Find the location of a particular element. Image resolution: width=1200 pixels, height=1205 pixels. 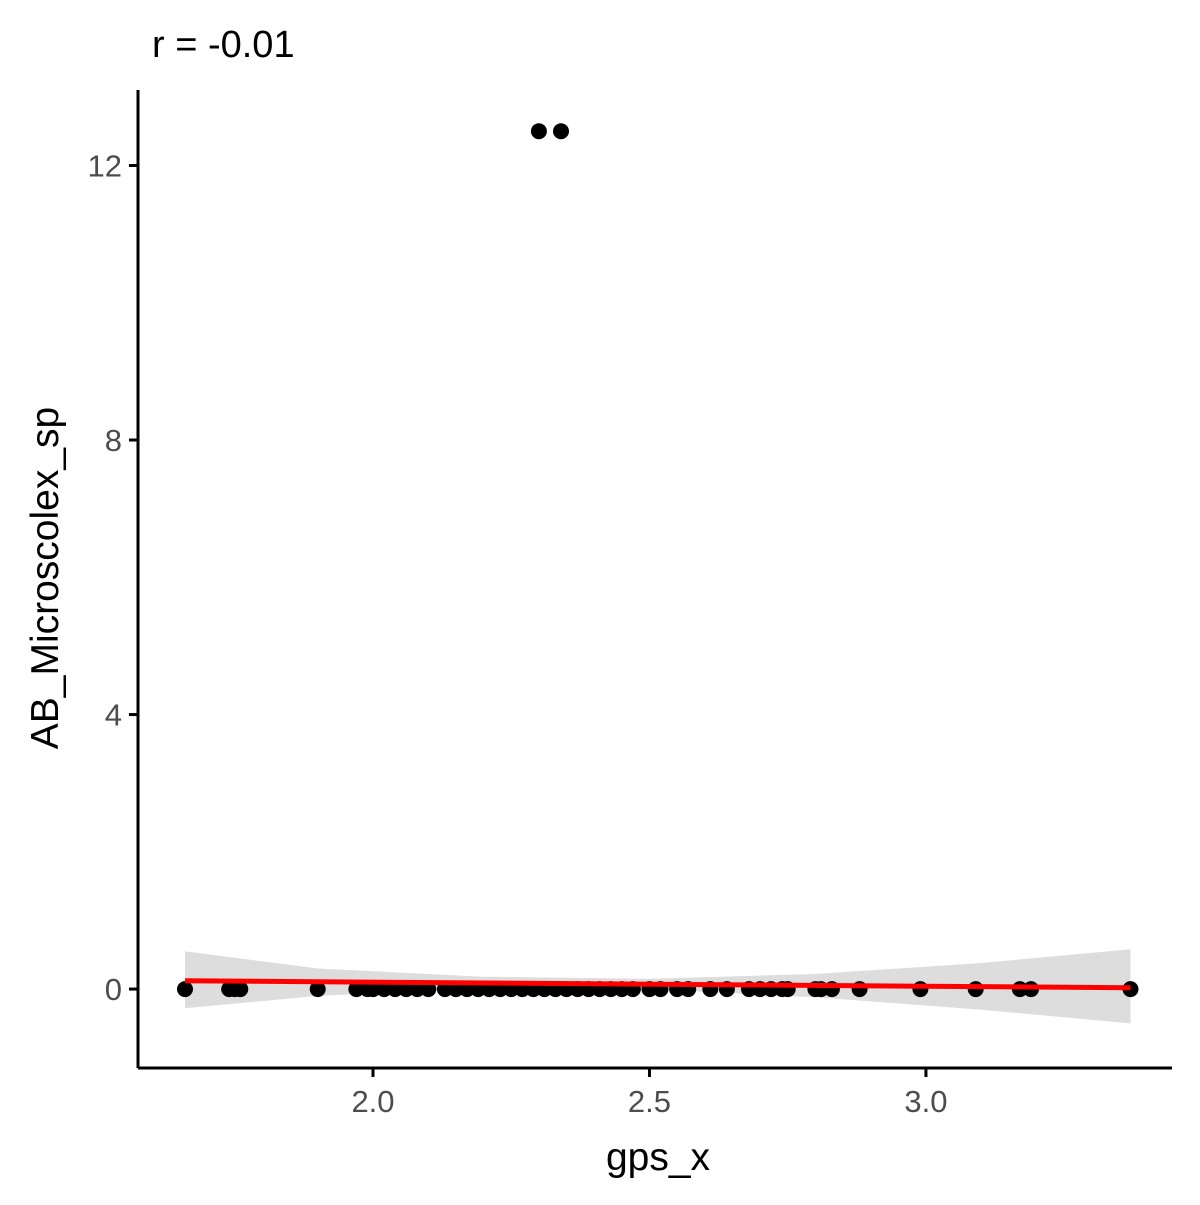

y-tick-label-12: 12 is located at coordinates (105, 165).